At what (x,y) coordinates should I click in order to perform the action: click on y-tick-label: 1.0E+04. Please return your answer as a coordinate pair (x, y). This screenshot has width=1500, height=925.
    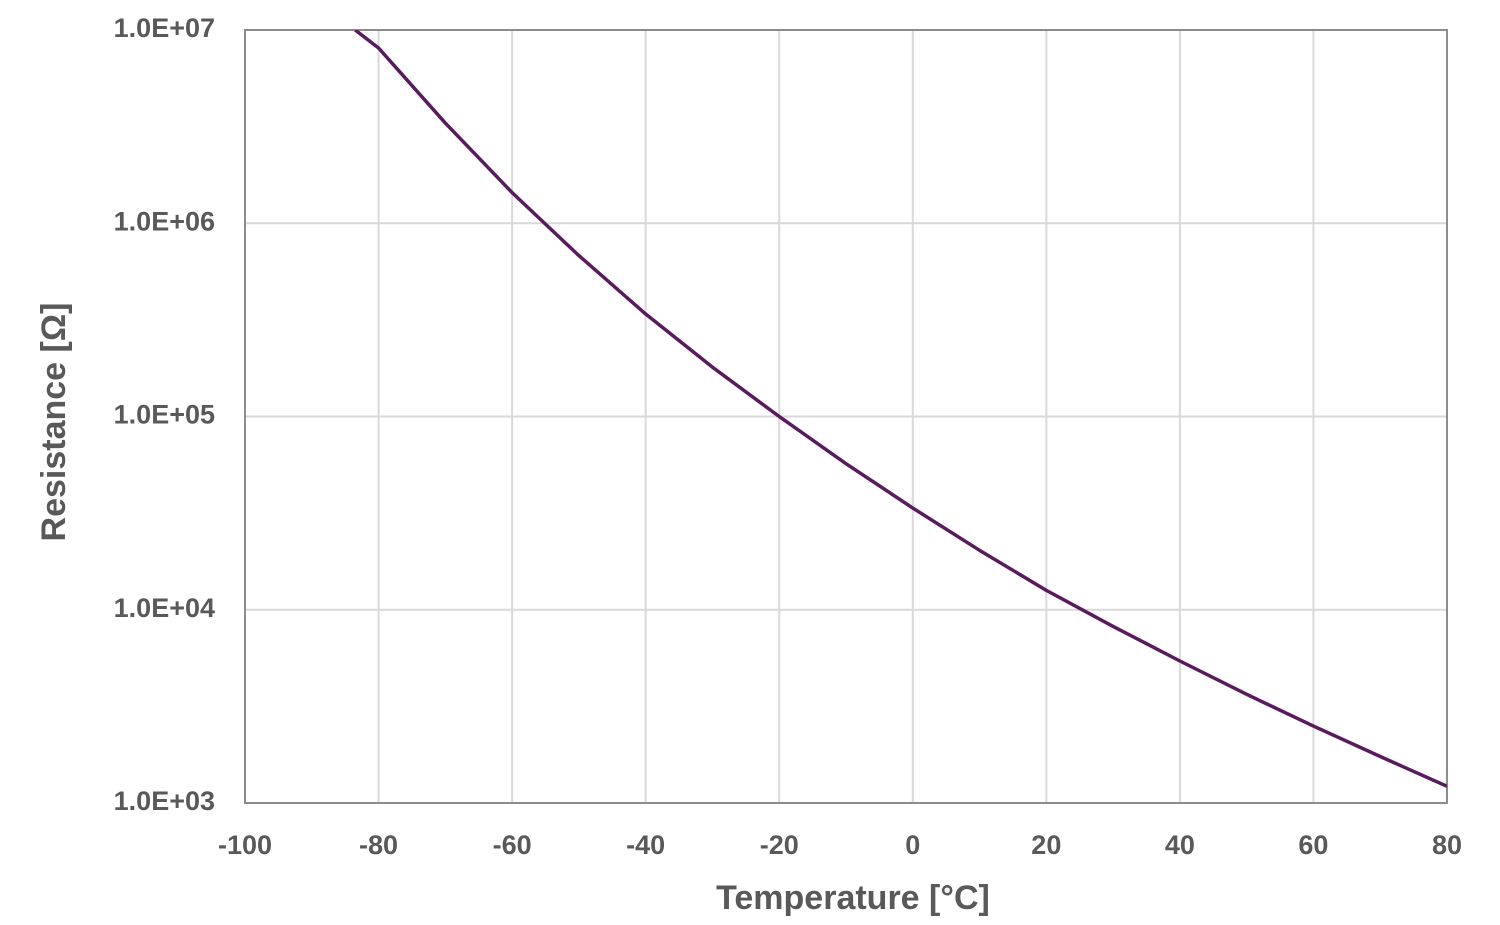
    Looking at the image, I should click on (164, 608).